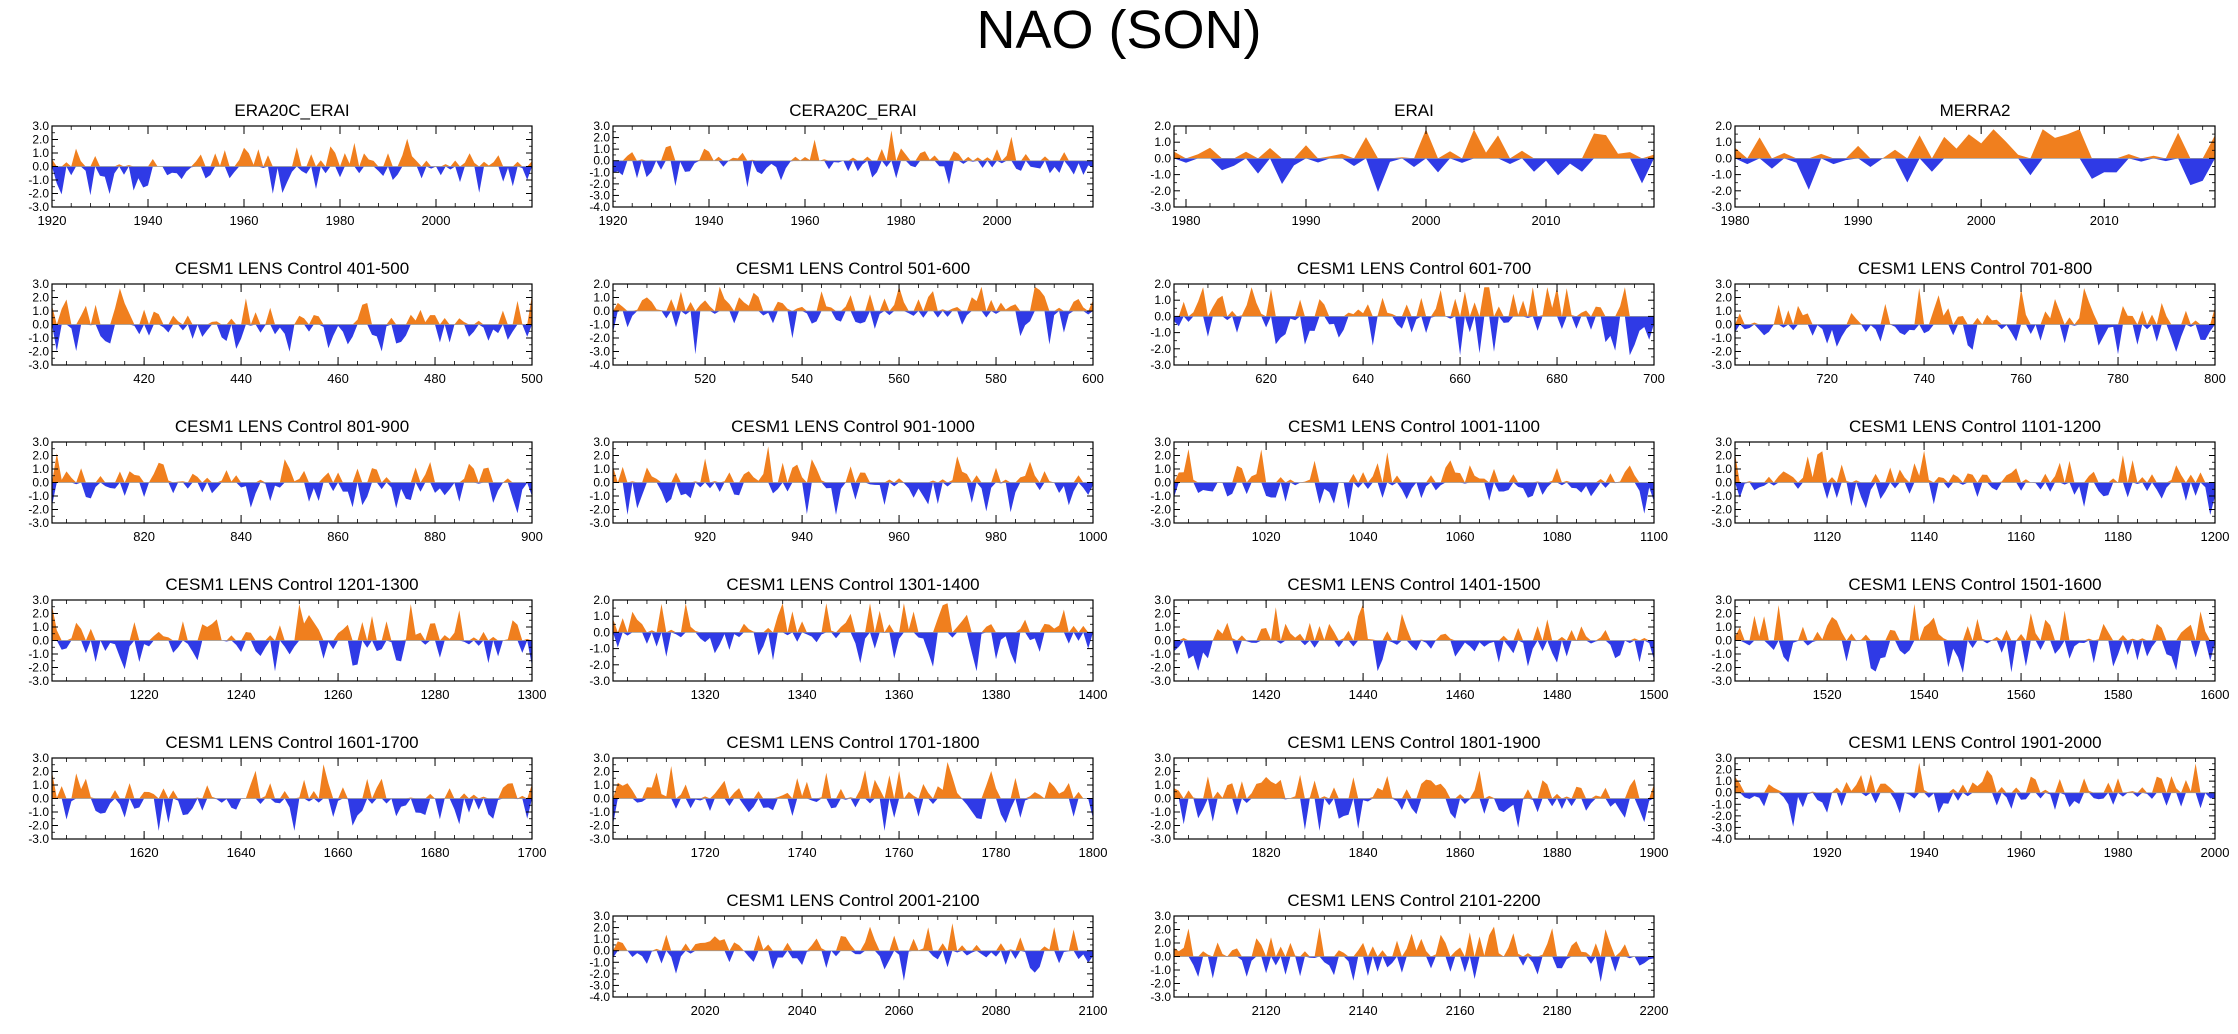 This screenshot has width=2238, height=1034. Describe the element at coordinates (1363, 536) in the screenshot. I see `x-tick-label: 1040` at that location.